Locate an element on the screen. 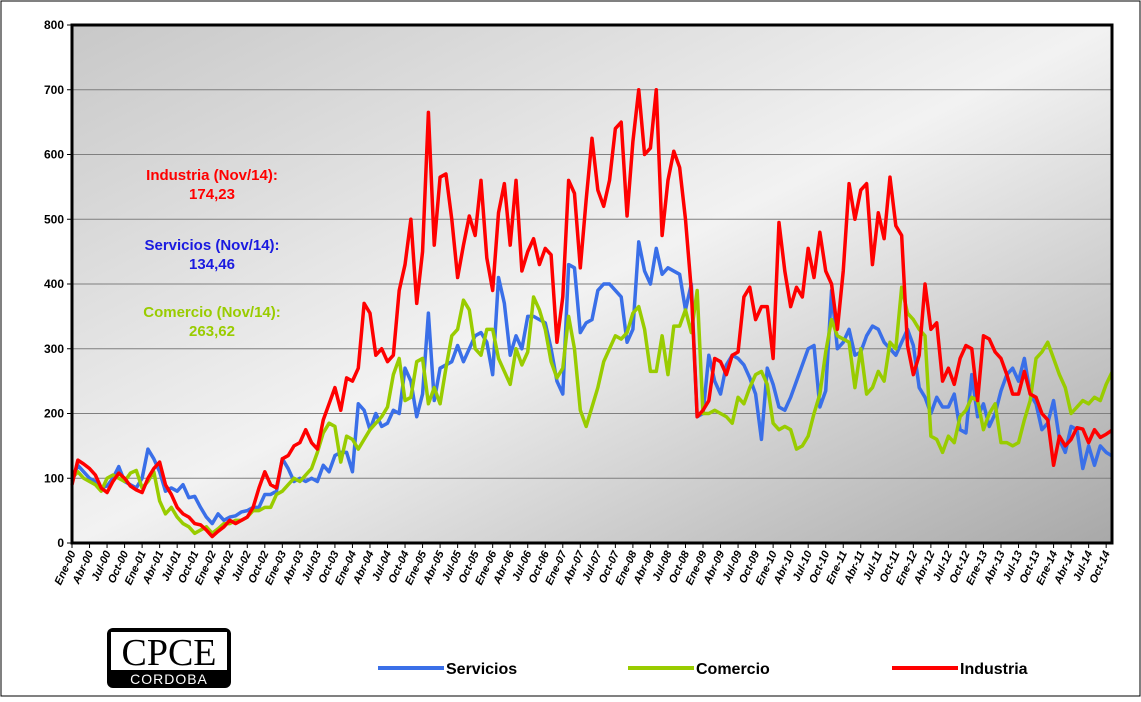 This screenshot has width=1141, height=702. y-tick-label: 0 is located at coordinates (60, 543).